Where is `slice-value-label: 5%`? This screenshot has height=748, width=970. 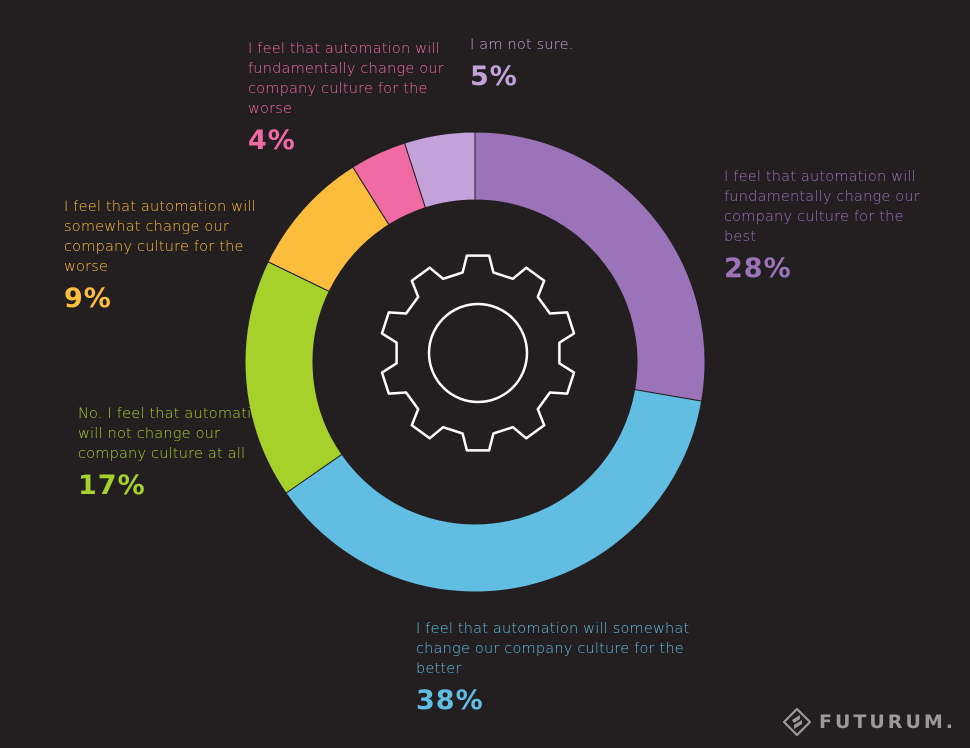
slice-value-label: 5% is located at coordinates (494, 76).